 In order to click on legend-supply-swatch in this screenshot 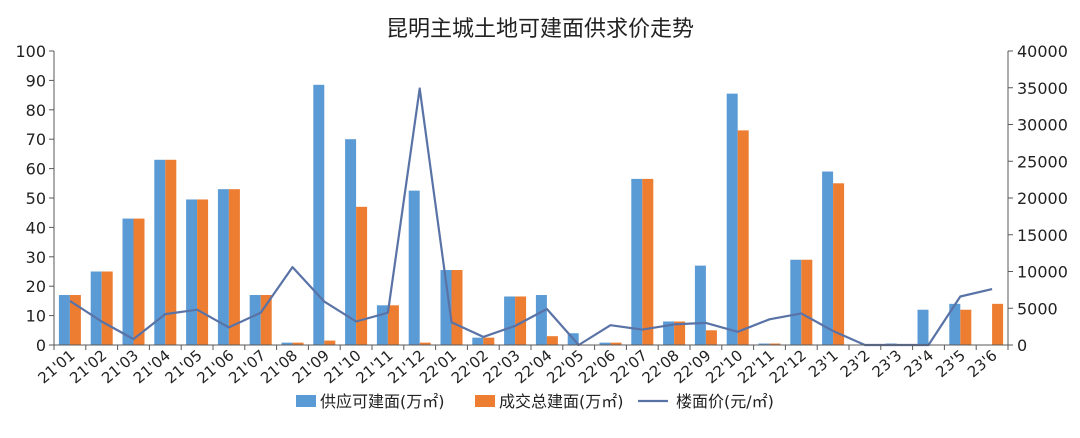, I will do `click(306, 401)`.